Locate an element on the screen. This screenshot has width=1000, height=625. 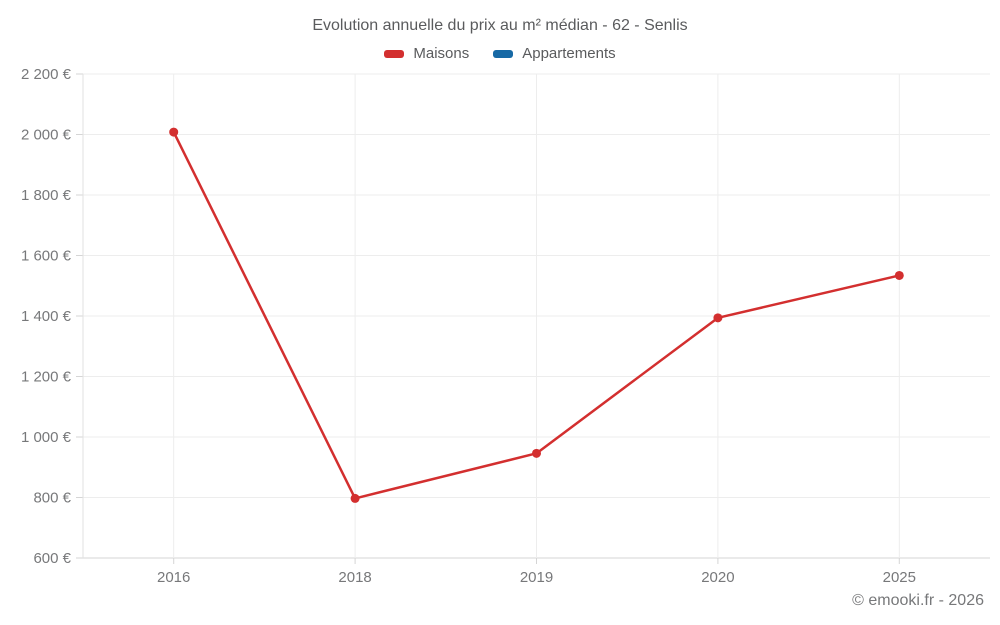
x-axis-label: 2016 is located at coordinates (173, 577).